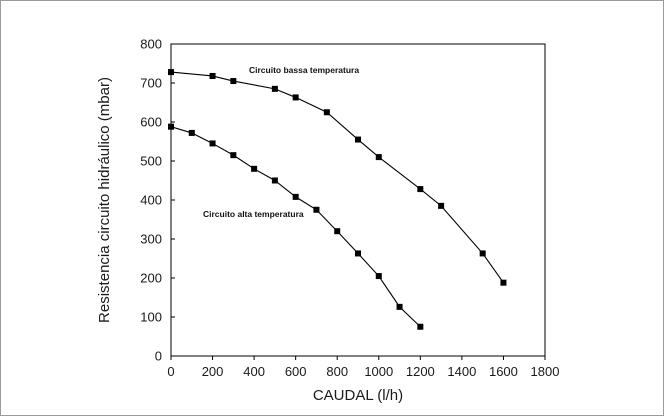 Image resolution: width=664 pixels, height=416 pixels. What do you see at coordinates (151, 83) in the screenshot?
I see `y-tick-label: 700` at bounding box center [151, 83].